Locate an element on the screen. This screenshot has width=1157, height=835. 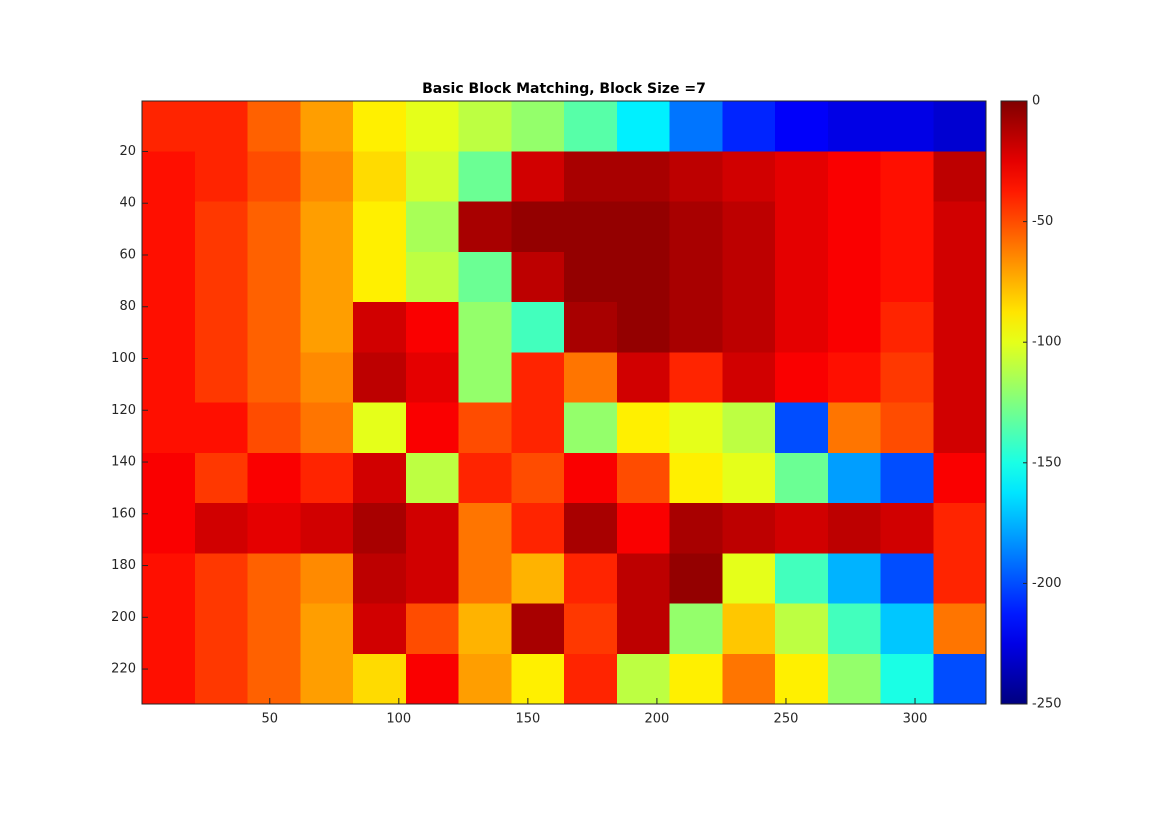
x-tick-label: 50 is located at coordinates (269, 719).